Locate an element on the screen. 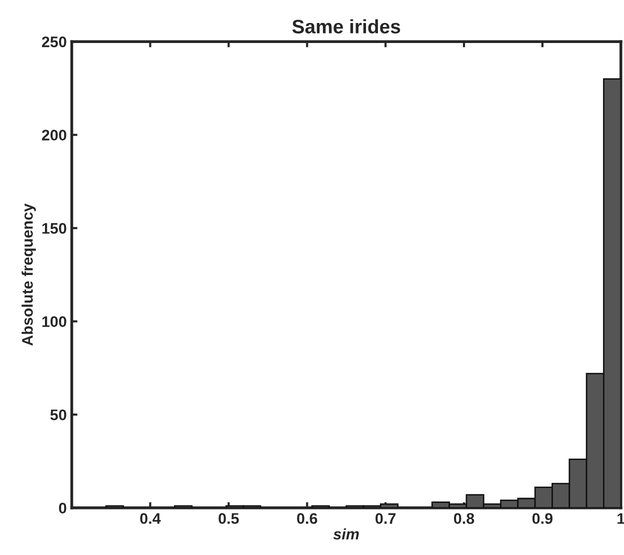 This screenshot has height=555, width=624. y-tick-label: 0 is located at coordinates (62, 508).